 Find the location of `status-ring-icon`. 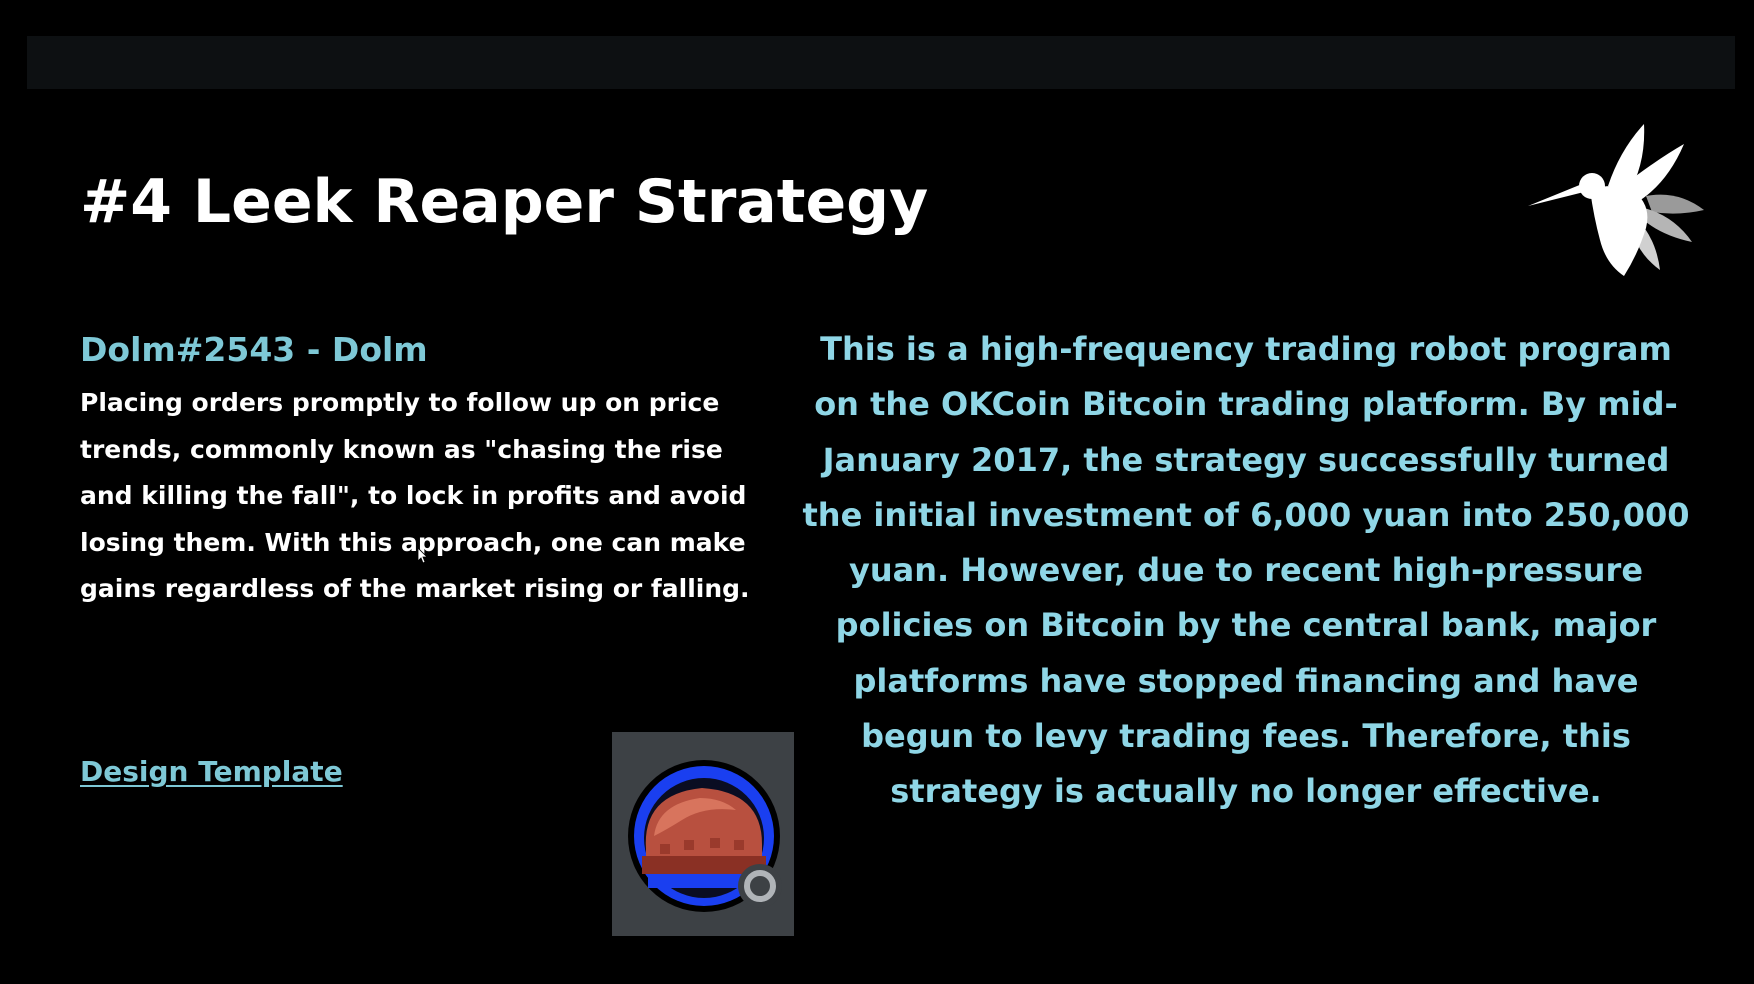

status-ring-icon is located at coordinates (760, 886).